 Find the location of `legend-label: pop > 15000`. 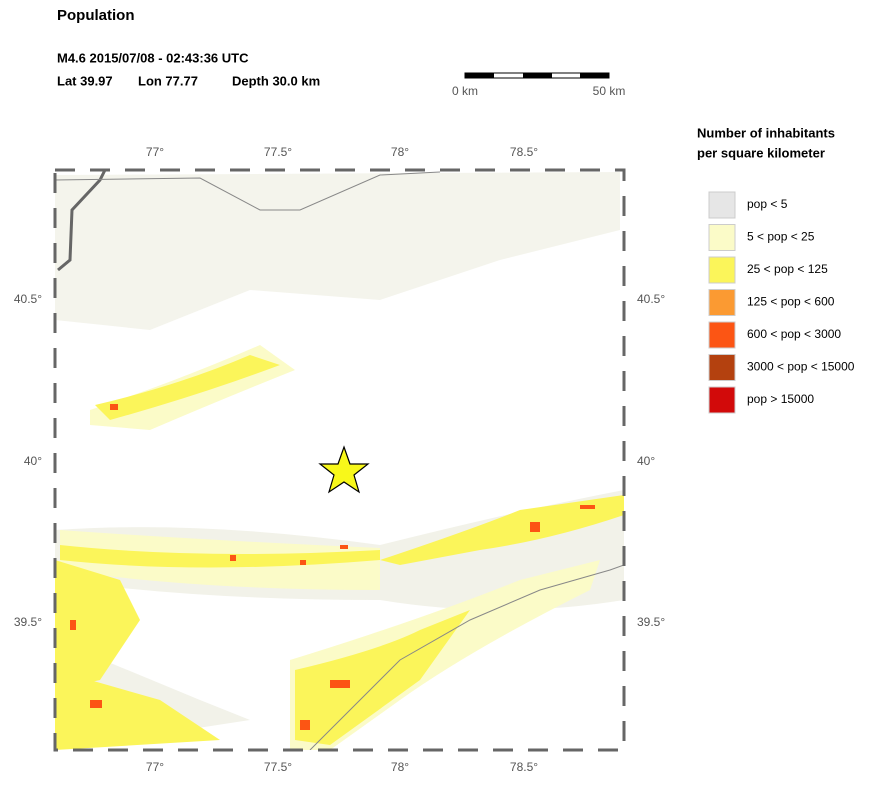

legend-label: pop > 15000 is located at coordinates (780, 399).